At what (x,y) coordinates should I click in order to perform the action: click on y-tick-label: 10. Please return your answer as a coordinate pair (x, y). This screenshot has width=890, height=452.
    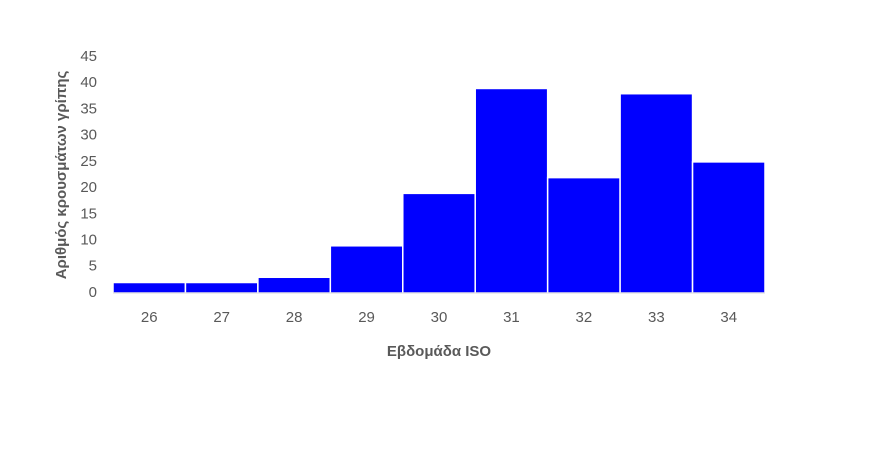
    Looking at the image, I should click on (88, 240).